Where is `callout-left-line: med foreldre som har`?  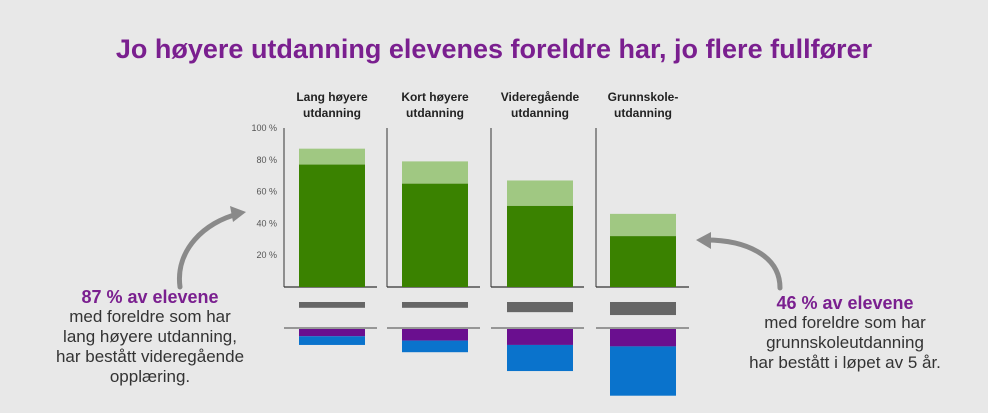
callout-left-line: med foreldre som har is located at coordinates (150, 316).